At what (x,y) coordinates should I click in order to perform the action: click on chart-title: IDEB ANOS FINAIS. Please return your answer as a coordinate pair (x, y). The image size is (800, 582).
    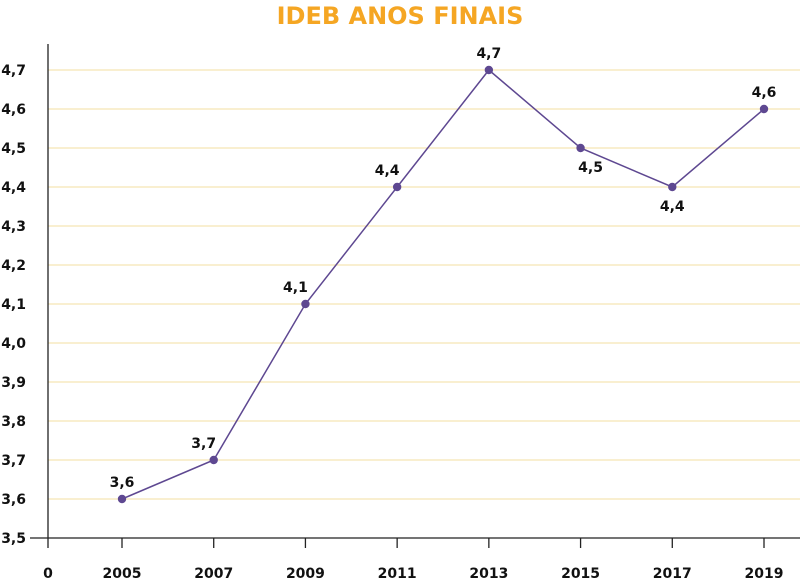
    Looking at the image, I should click on (400, 16).